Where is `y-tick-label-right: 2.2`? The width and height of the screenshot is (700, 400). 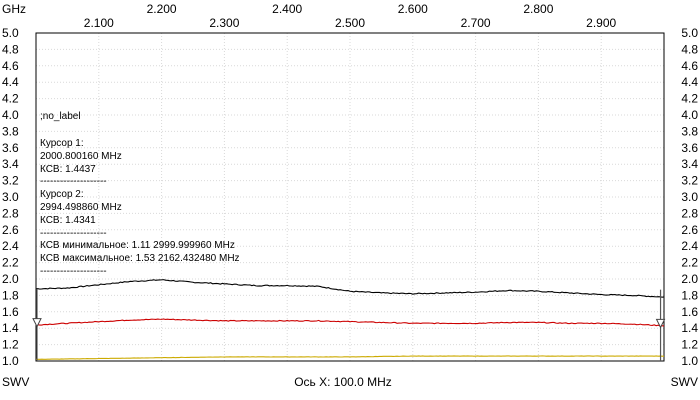
y-tick-label-right: 2.2 is located at coordinates (689, 263).